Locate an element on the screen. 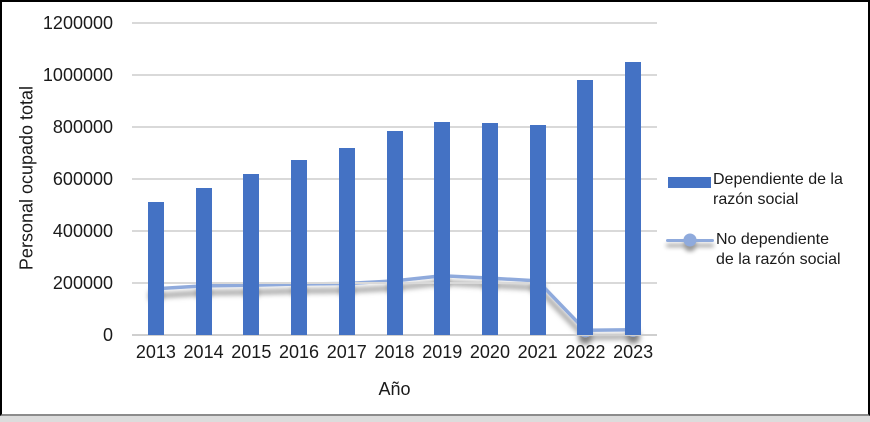 This screenshot has width=870, height=422. legend-item-no-dependiente: No dependiente de la razón social is located at coordinates (768, 250).